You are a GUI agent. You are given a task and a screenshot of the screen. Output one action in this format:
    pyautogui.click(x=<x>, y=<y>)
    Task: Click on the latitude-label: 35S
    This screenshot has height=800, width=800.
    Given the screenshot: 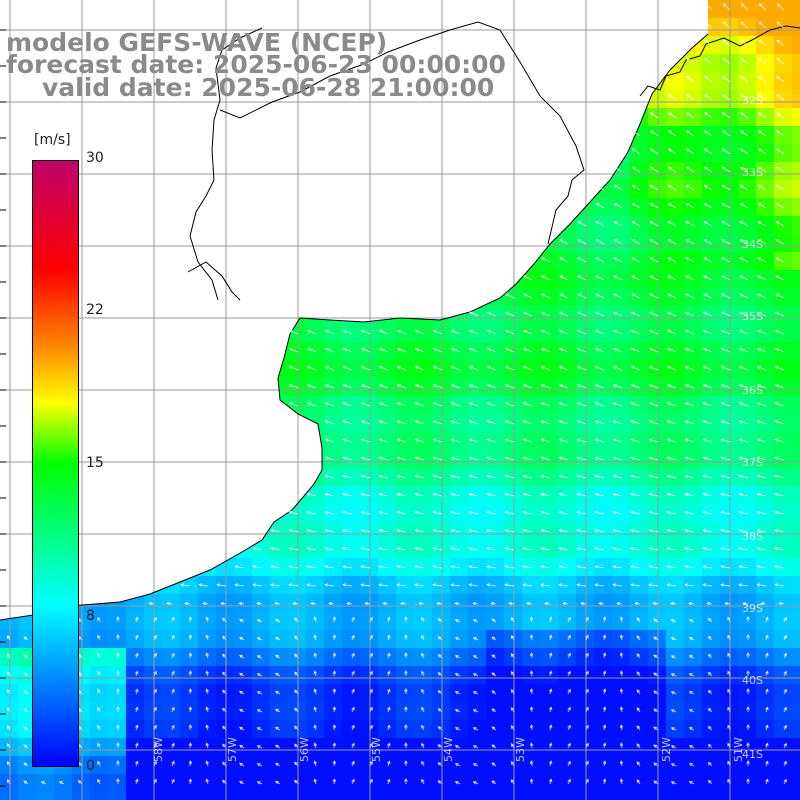 What is the action you would take?
    pyautogui.click(x=752, y=316)
    